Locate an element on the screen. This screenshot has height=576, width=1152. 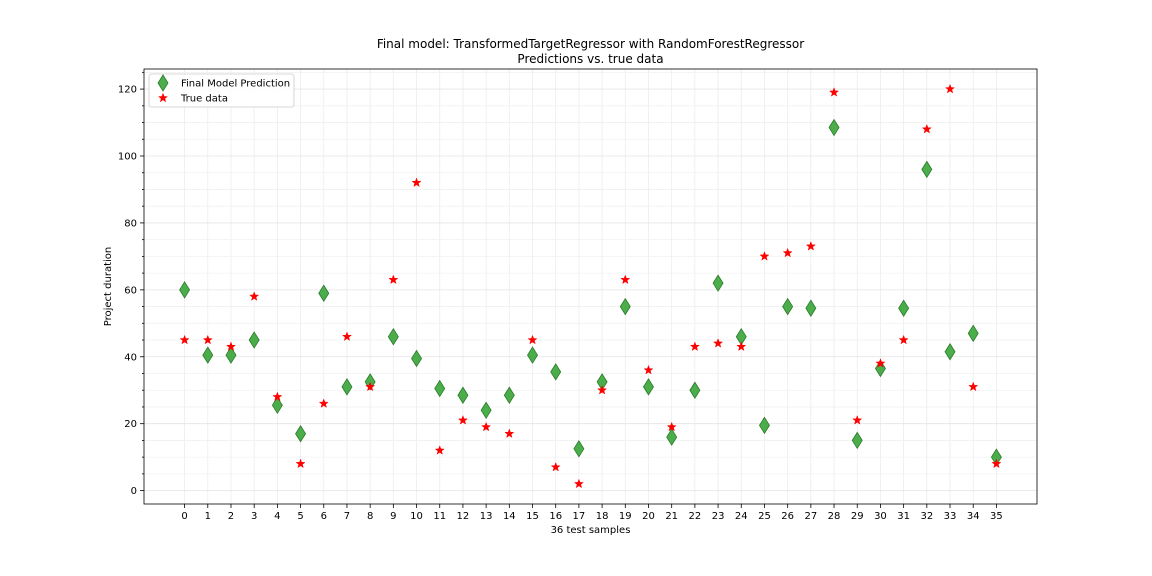
x-tick-label: 9 is located at coordinates (393, 516).